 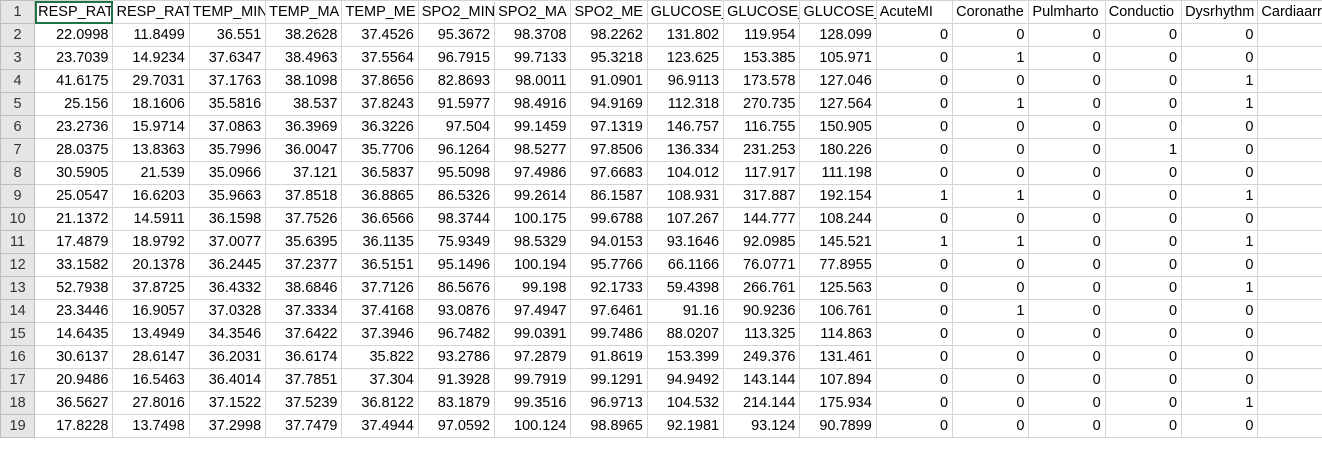 What do you see at coordinates (380, 58) in the screenshot?
I see `table-cell: 37.5564` at bounding box center [380, 58].